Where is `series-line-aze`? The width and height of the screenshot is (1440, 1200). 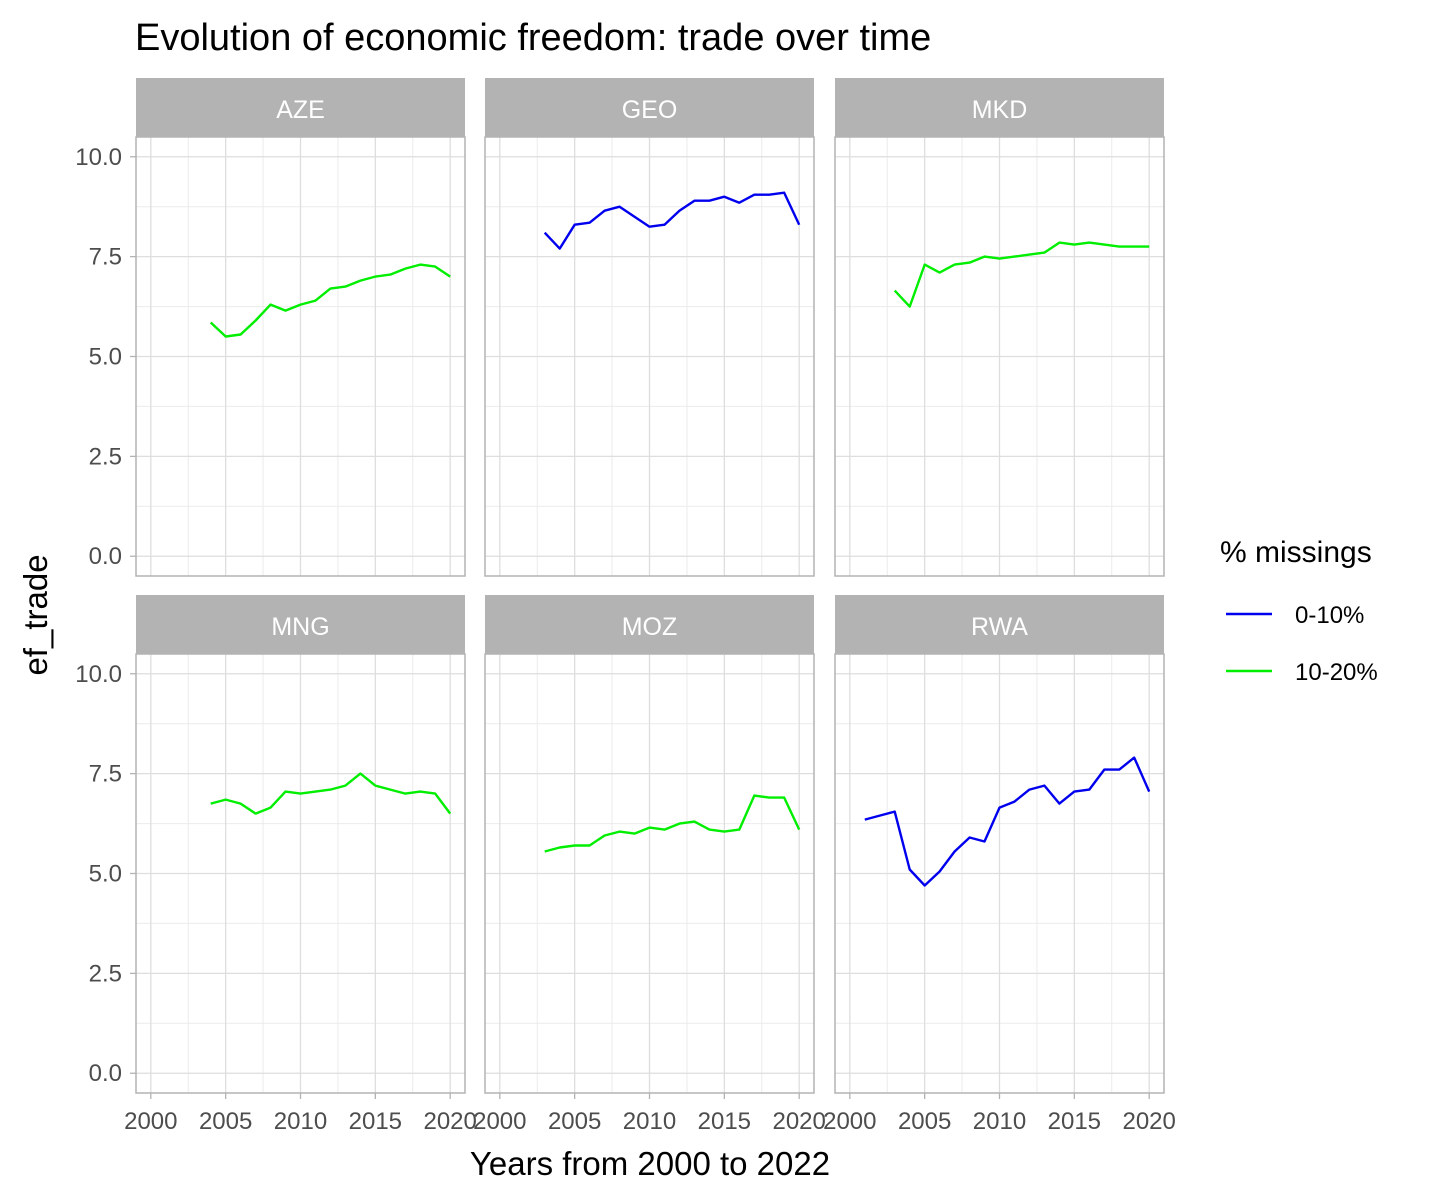 series-line-aze is located at coordinates (330, 300).